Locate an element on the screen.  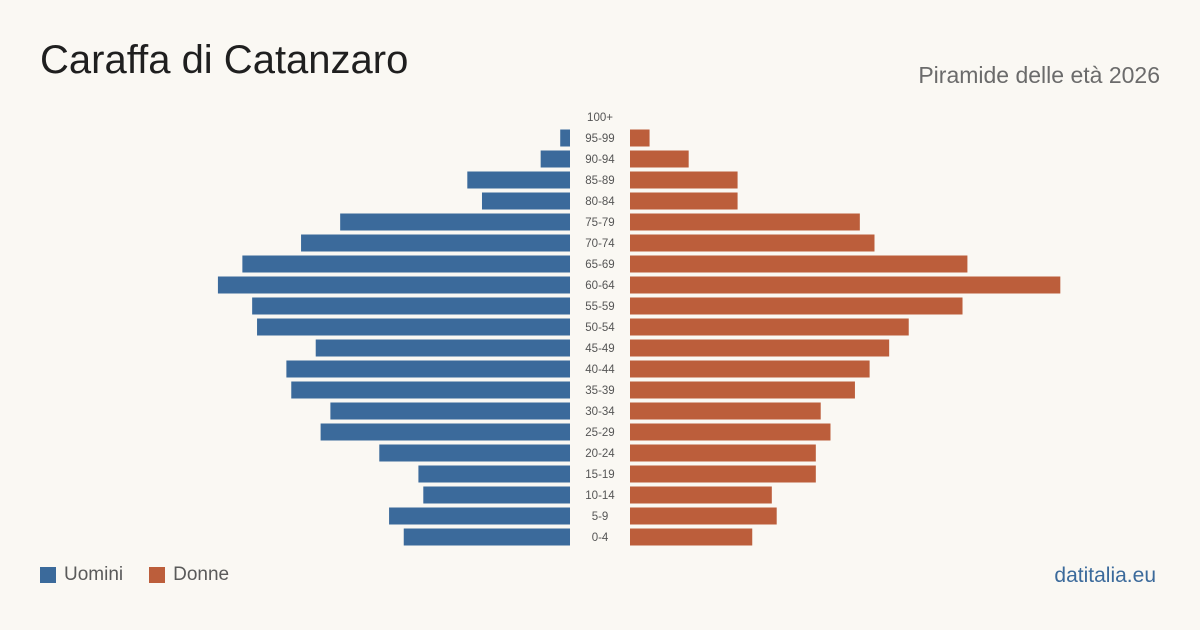
legend-swatch-women is located at coordinates (157, 575).